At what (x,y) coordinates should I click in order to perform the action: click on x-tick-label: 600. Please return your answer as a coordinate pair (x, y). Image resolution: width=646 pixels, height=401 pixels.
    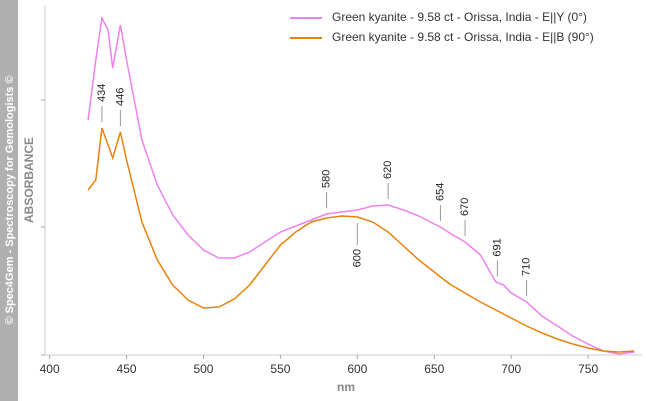
    Looking at the image, I should click on (357, 369).